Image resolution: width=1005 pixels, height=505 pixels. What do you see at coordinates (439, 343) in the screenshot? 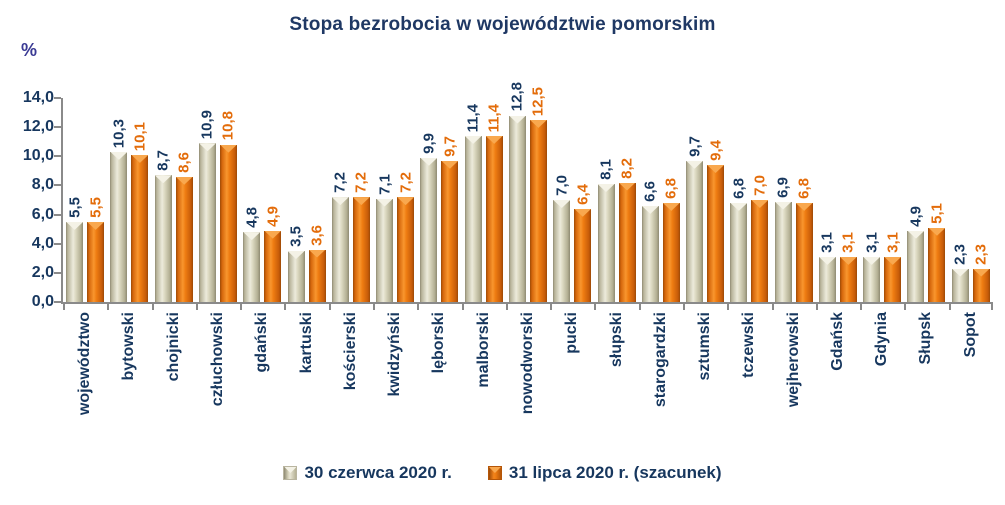
I see `category-label: lęborski` at bounding box center [439, 343].